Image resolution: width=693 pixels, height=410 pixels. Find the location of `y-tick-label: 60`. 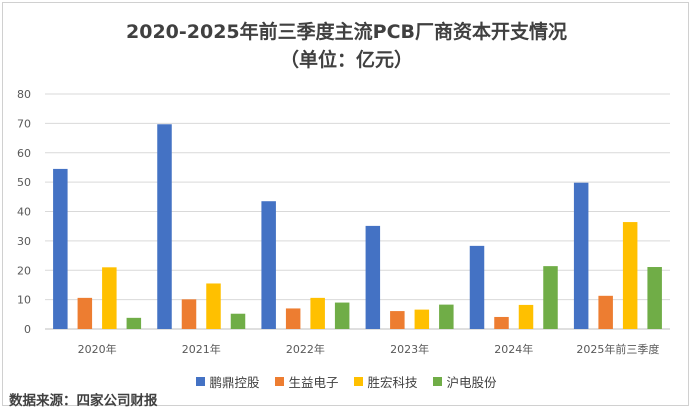

y-tick-label: 60 is located at coordinates (24, 153).